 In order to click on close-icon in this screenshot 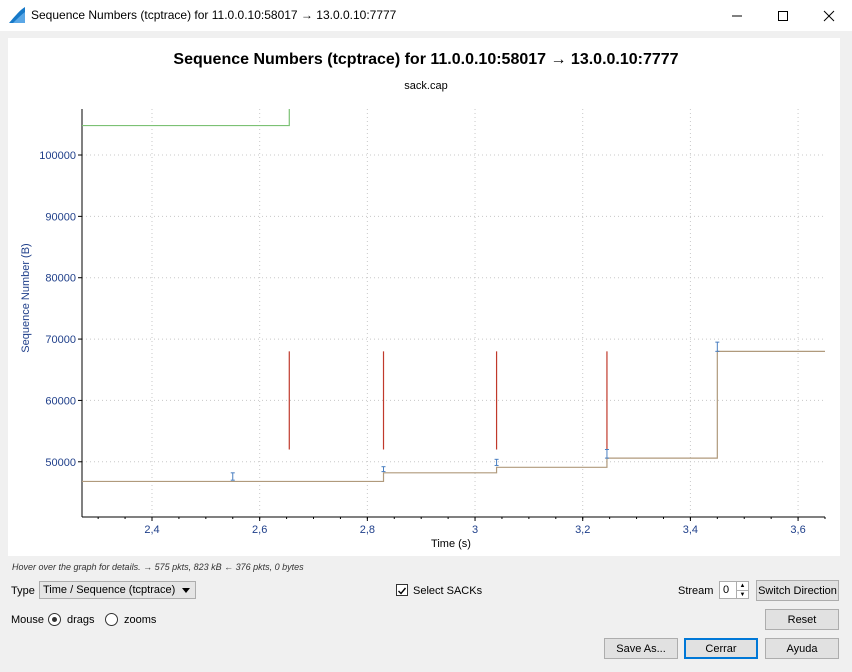, I will do `click(829, 15)`.